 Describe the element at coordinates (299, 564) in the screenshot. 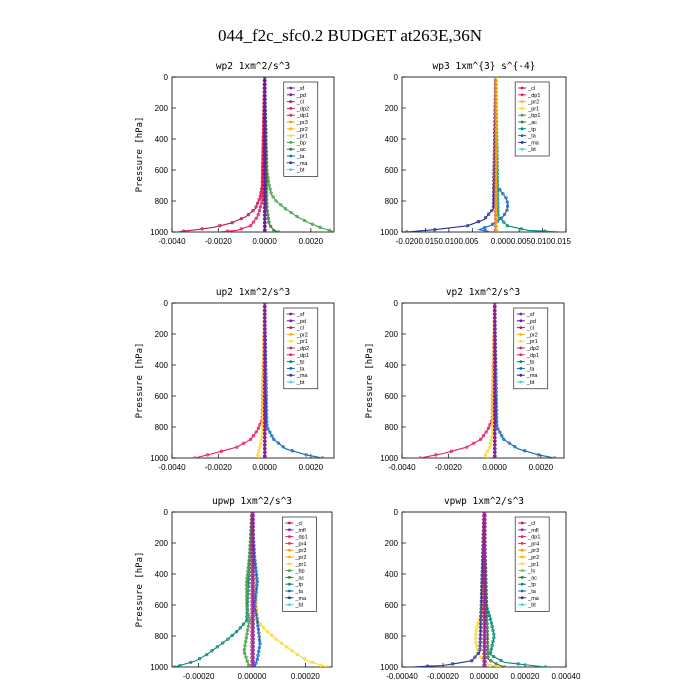

I see `legend-box` at that location.